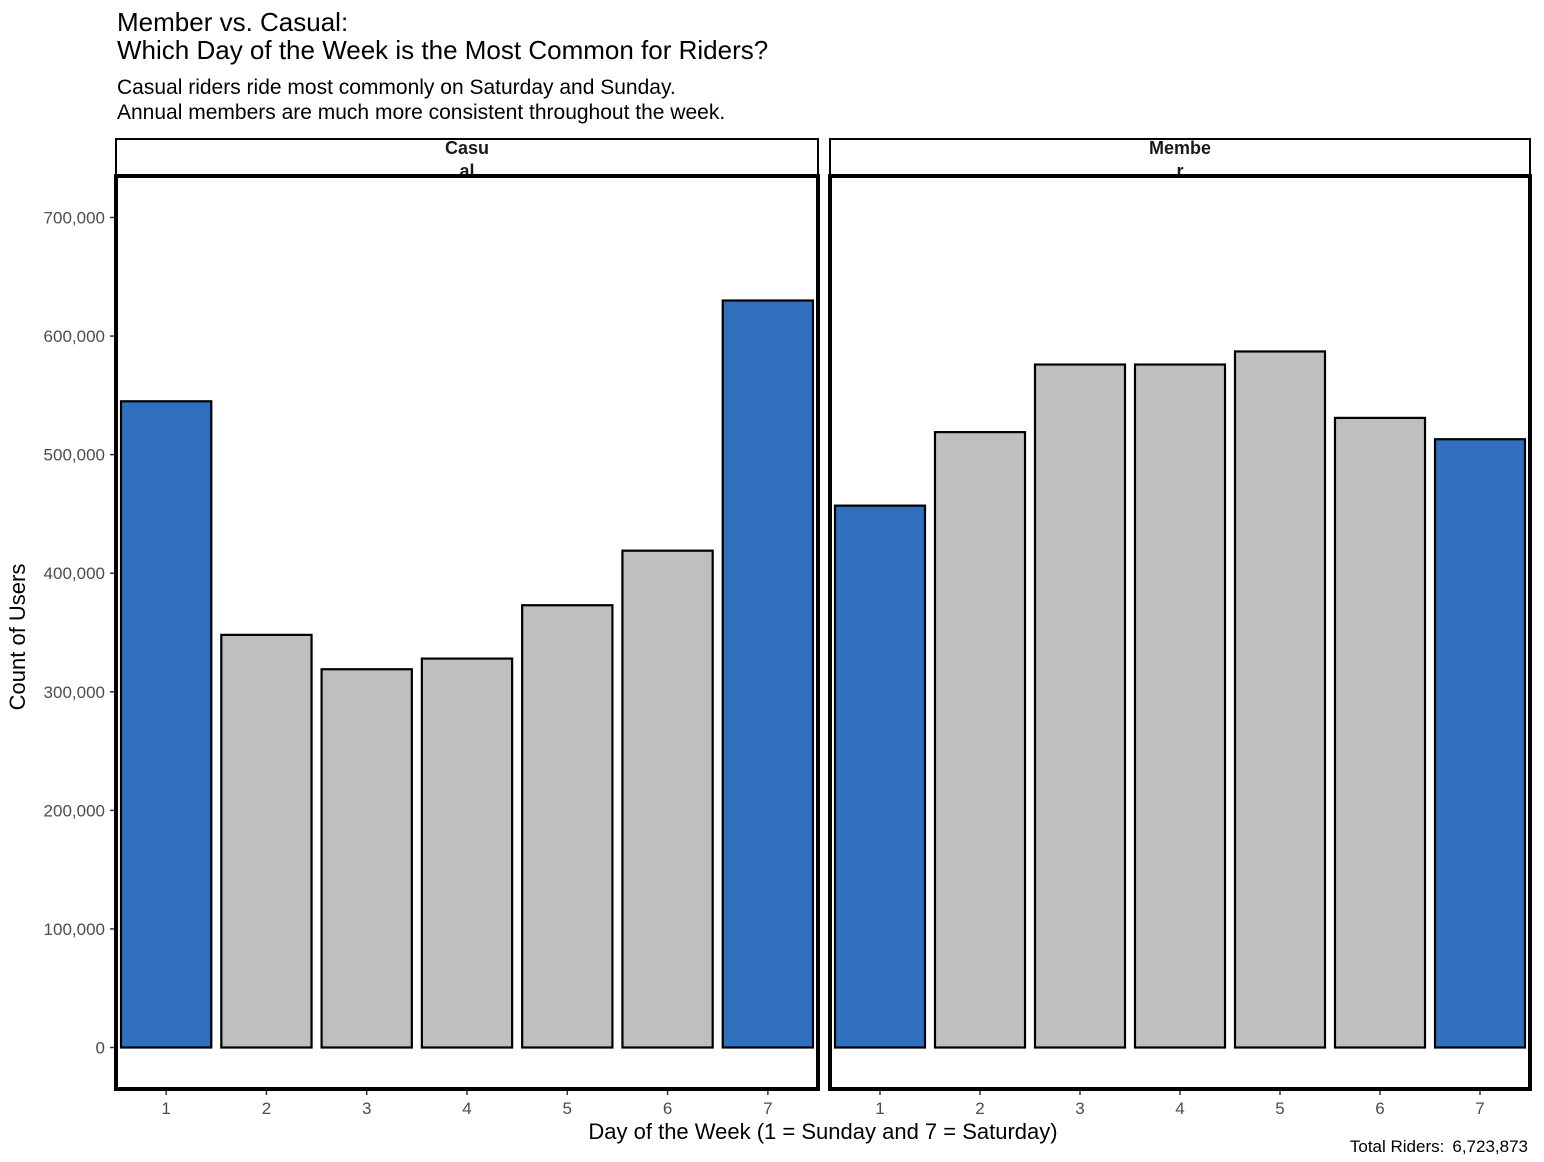 The height and width of the screenshot is (1162, 1544). Describe the element at coordinates (1179, 171) in the screenshot. I see `facet-strip-label-wrap: r` at that location.